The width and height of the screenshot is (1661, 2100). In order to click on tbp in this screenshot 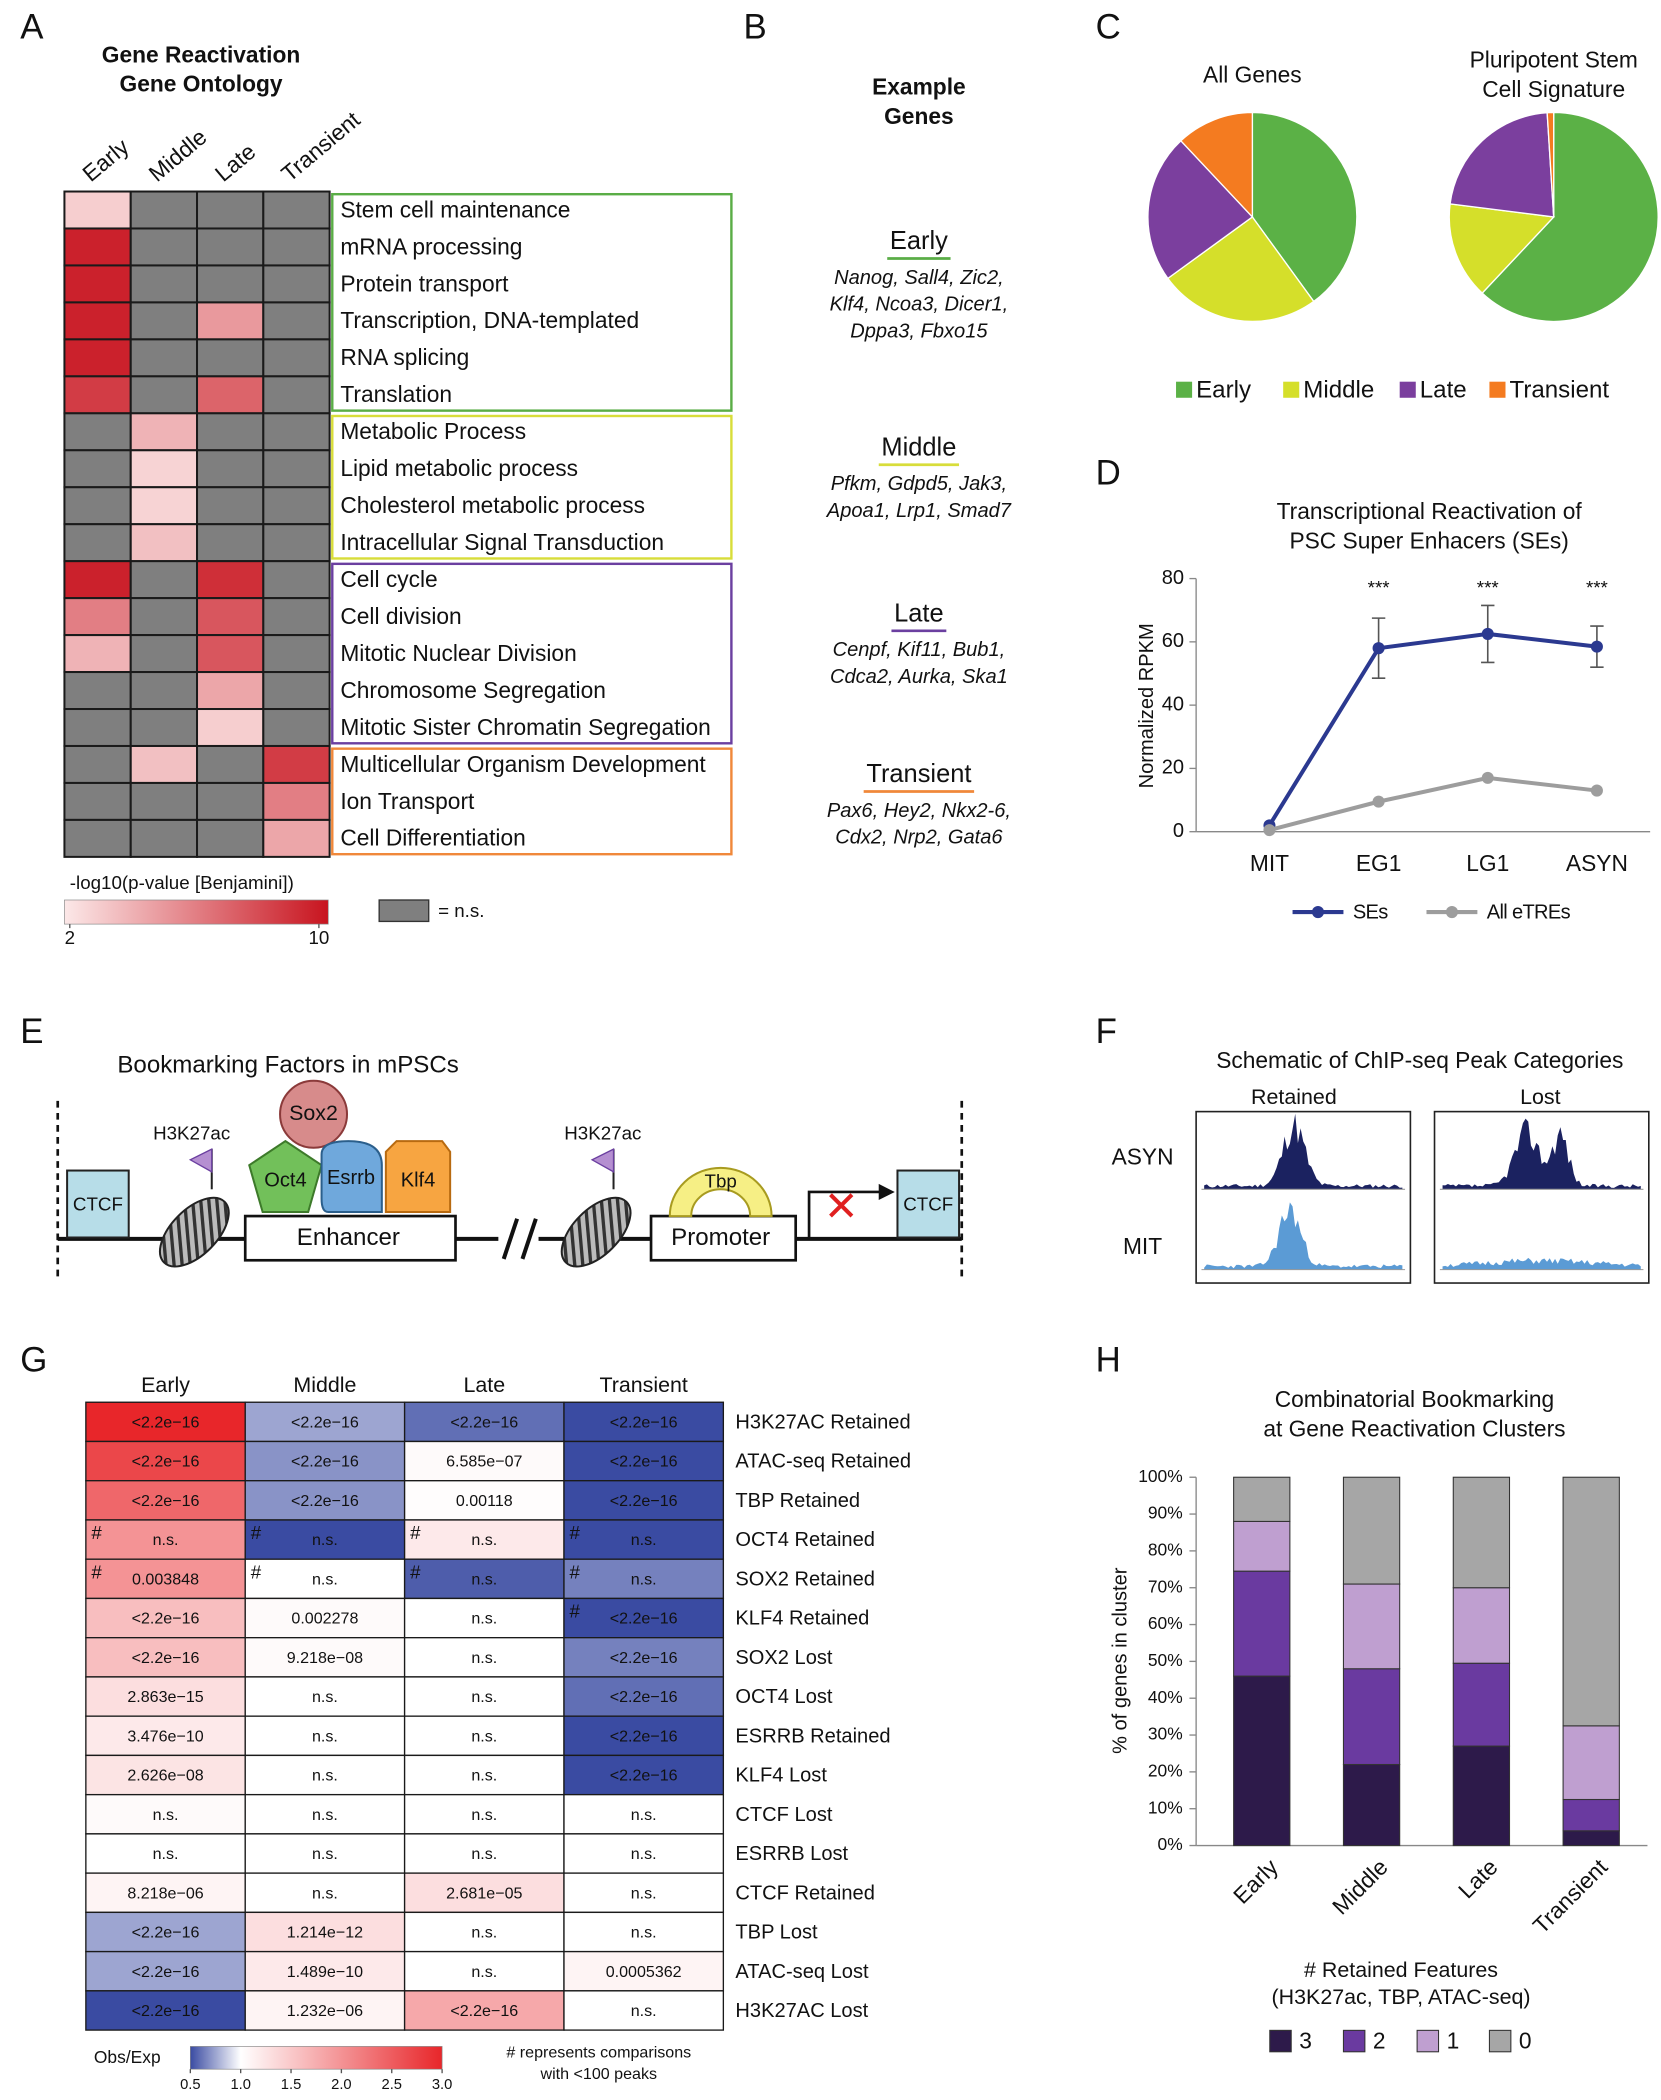, I will do `click(720, 1192)`.